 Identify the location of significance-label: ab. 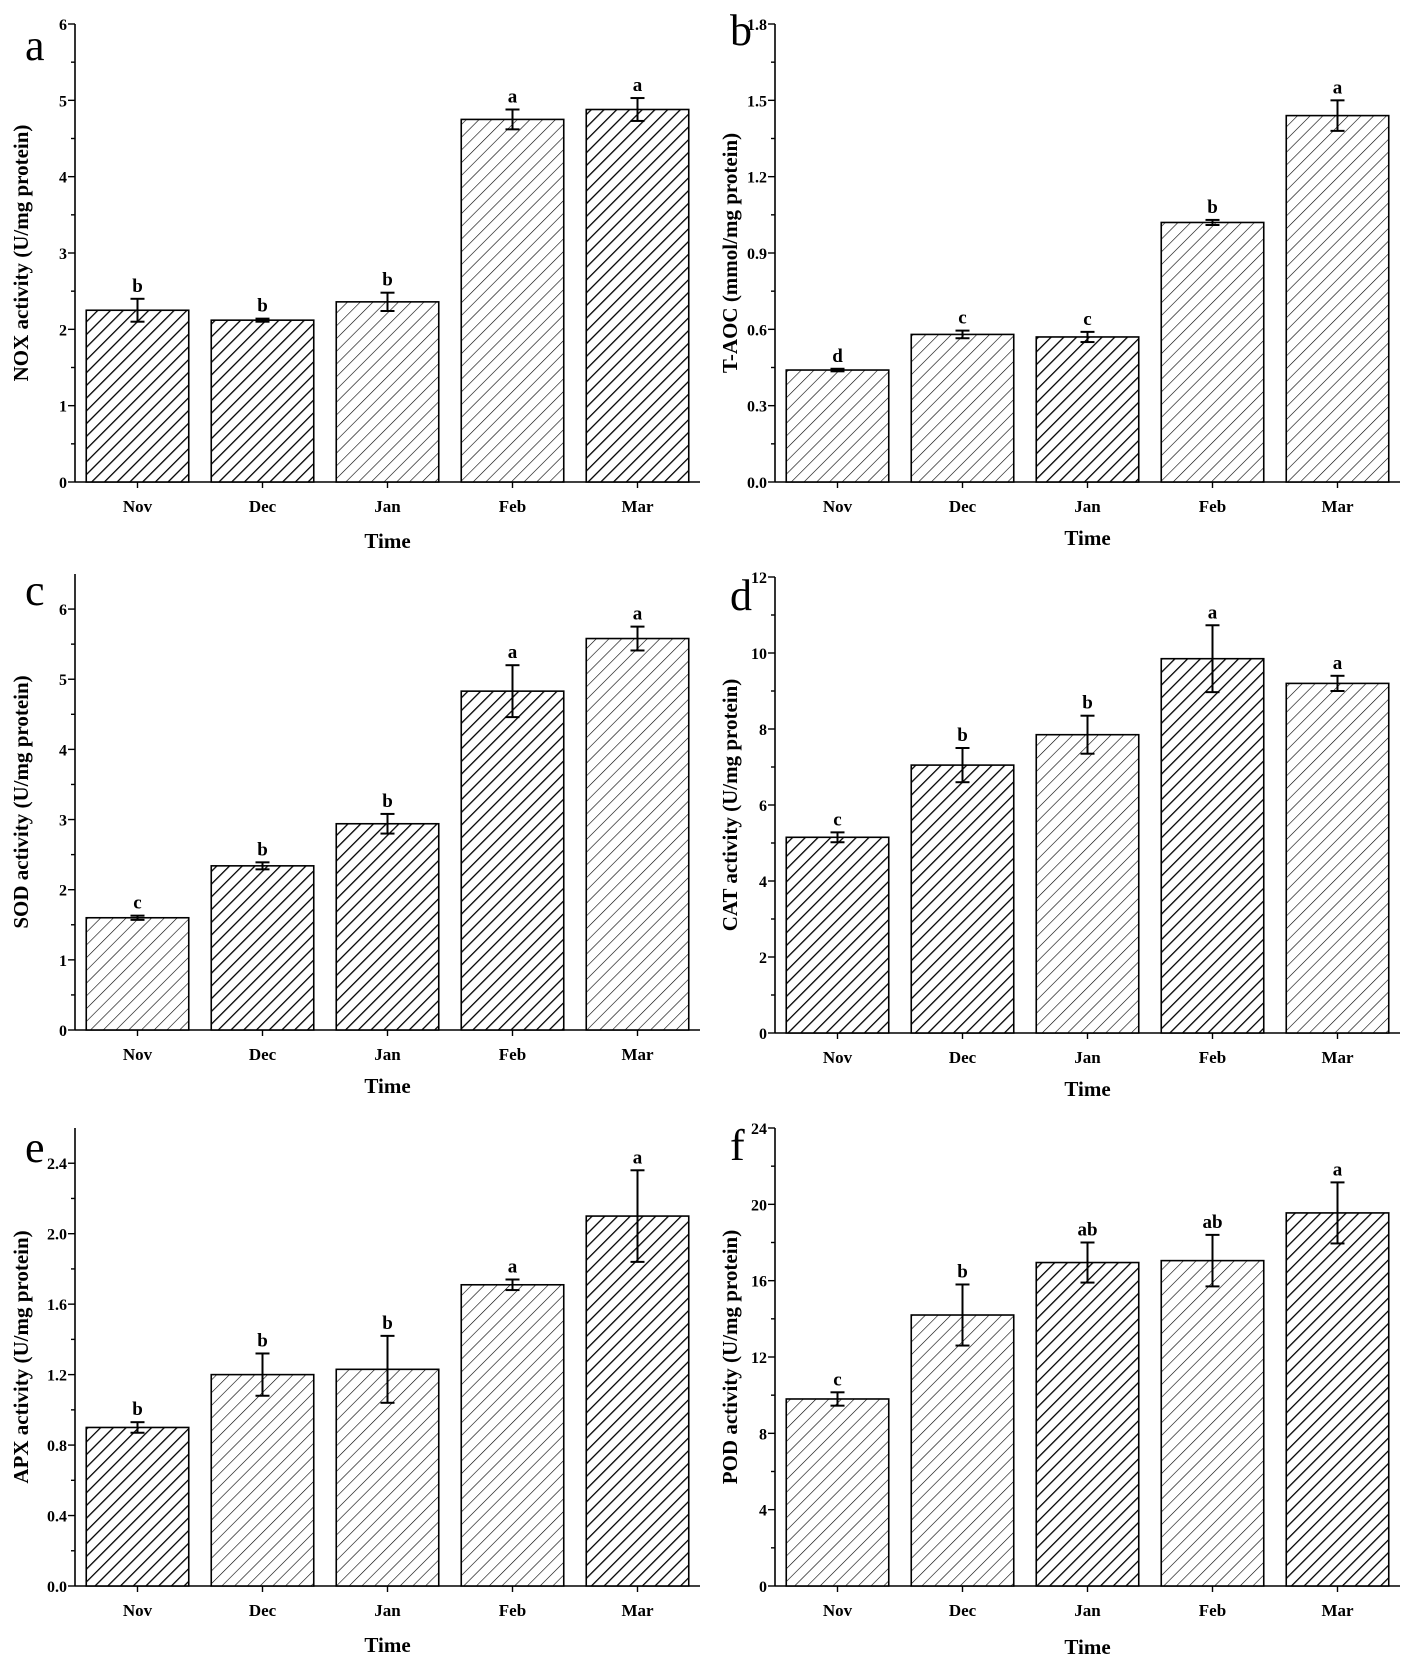
(1212, 1222).